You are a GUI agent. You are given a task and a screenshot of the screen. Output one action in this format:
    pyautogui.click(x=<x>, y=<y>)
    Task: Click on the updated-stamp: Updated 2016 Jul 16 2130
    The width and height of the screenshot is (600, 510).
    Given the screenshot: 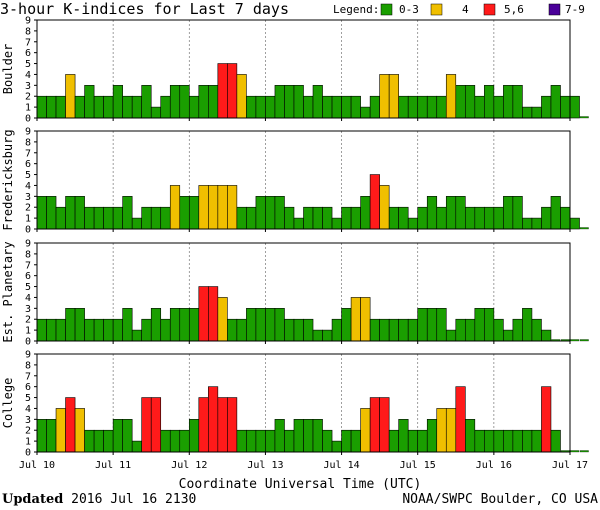 What is the action you would take?
    pyautogui.click(x=99, y=499)
    